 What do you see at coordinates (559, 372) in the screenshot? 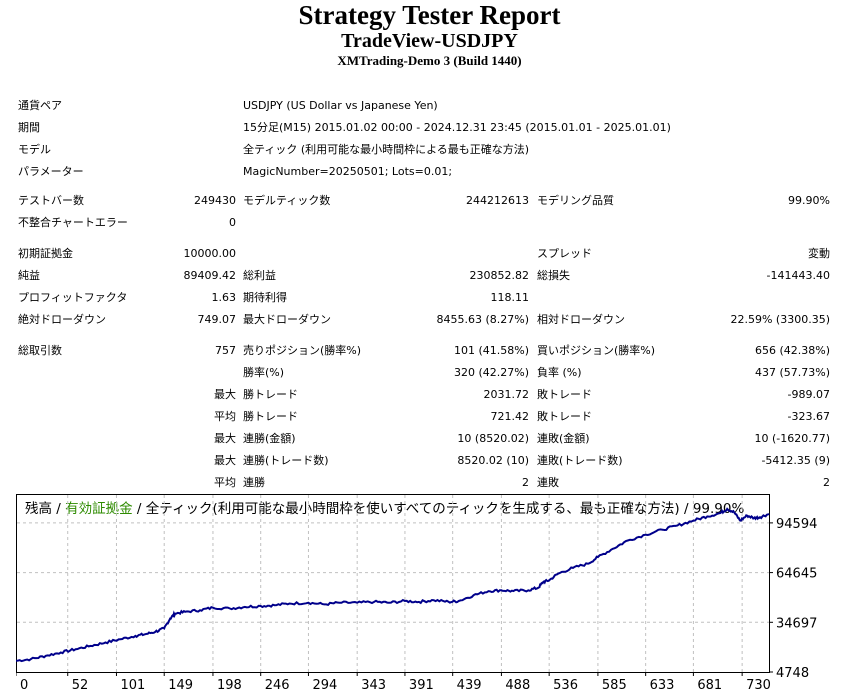
I see `loss-trades-label: 負率 (%)` at bounding box center [559, 372].